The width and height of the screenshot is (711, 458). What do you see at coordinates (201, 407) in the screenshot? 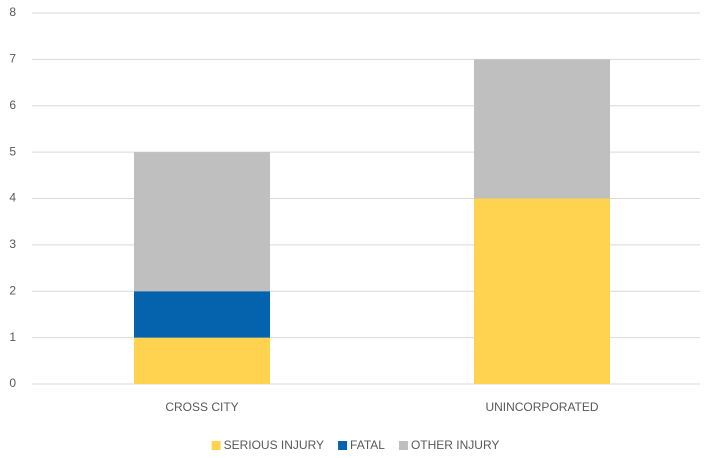
I see `x-tick-label: CROSS CITY` at bounding box center [201, 407].